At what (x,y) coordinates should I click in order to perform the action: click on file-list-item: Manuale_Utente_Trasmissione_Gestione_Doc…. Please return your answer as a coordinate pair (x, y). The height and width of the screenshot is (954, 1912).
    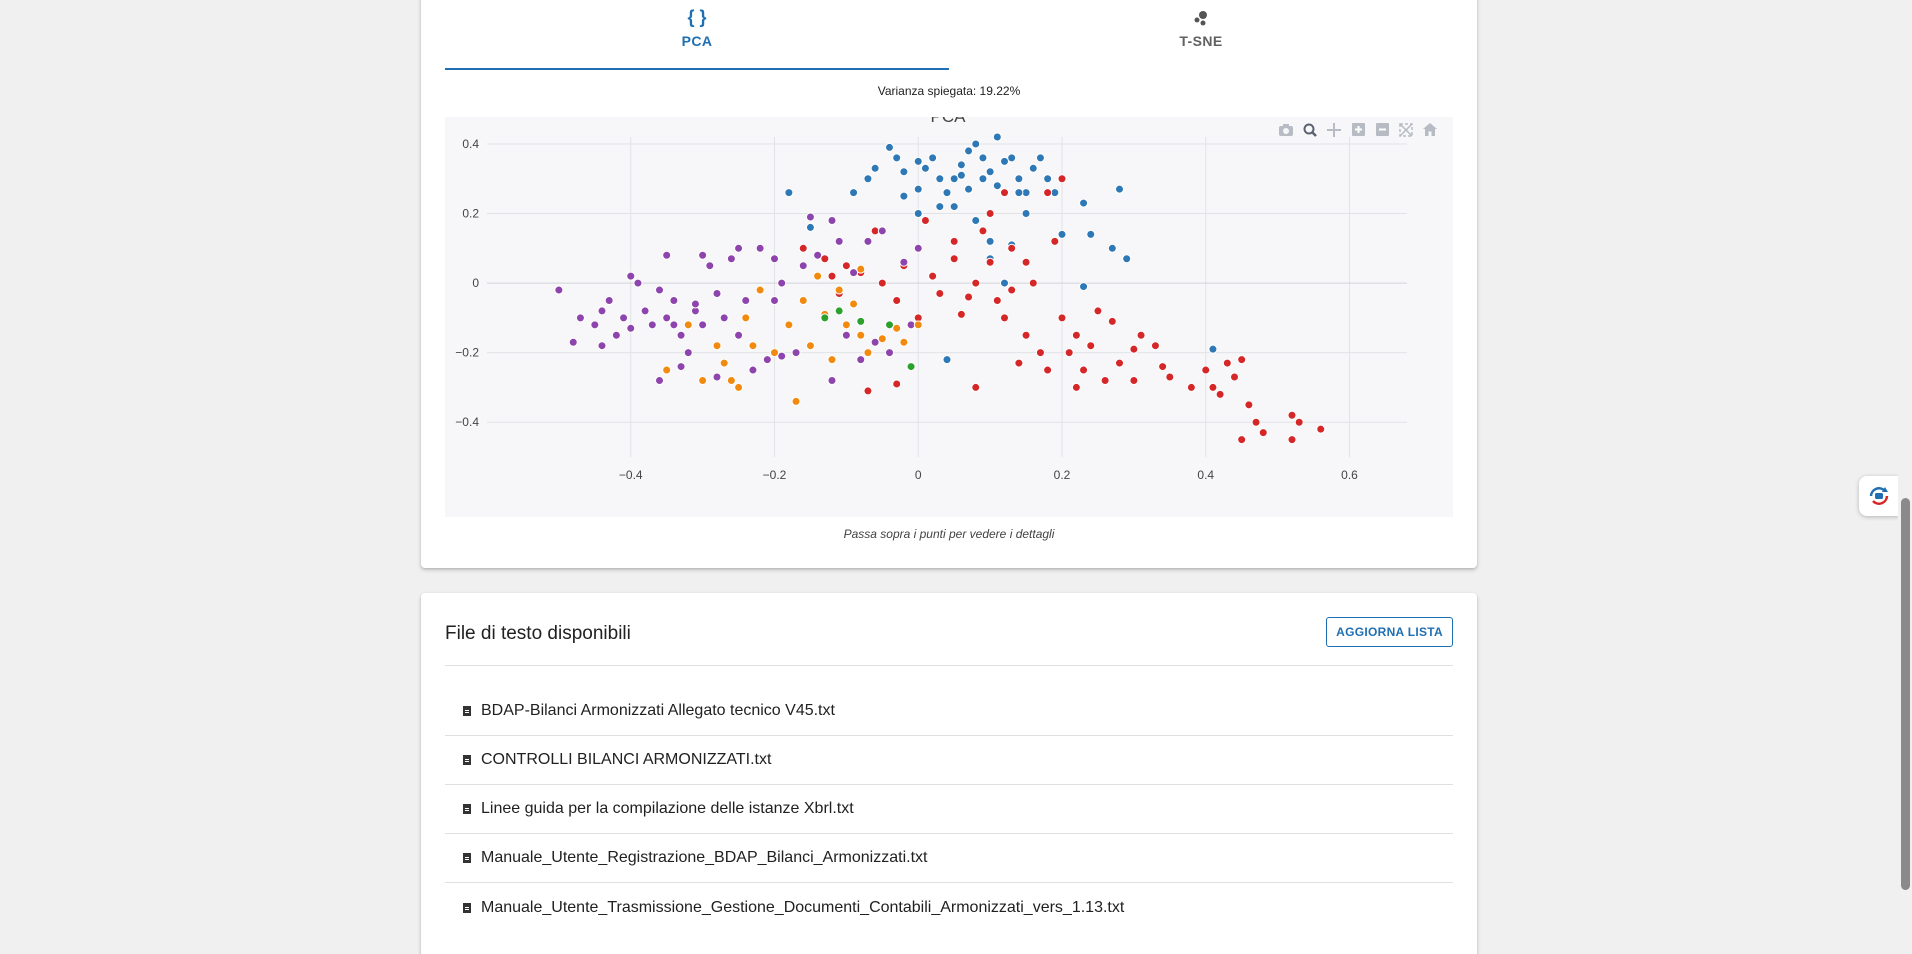
    Looking at the image, I should click on (949, 907).